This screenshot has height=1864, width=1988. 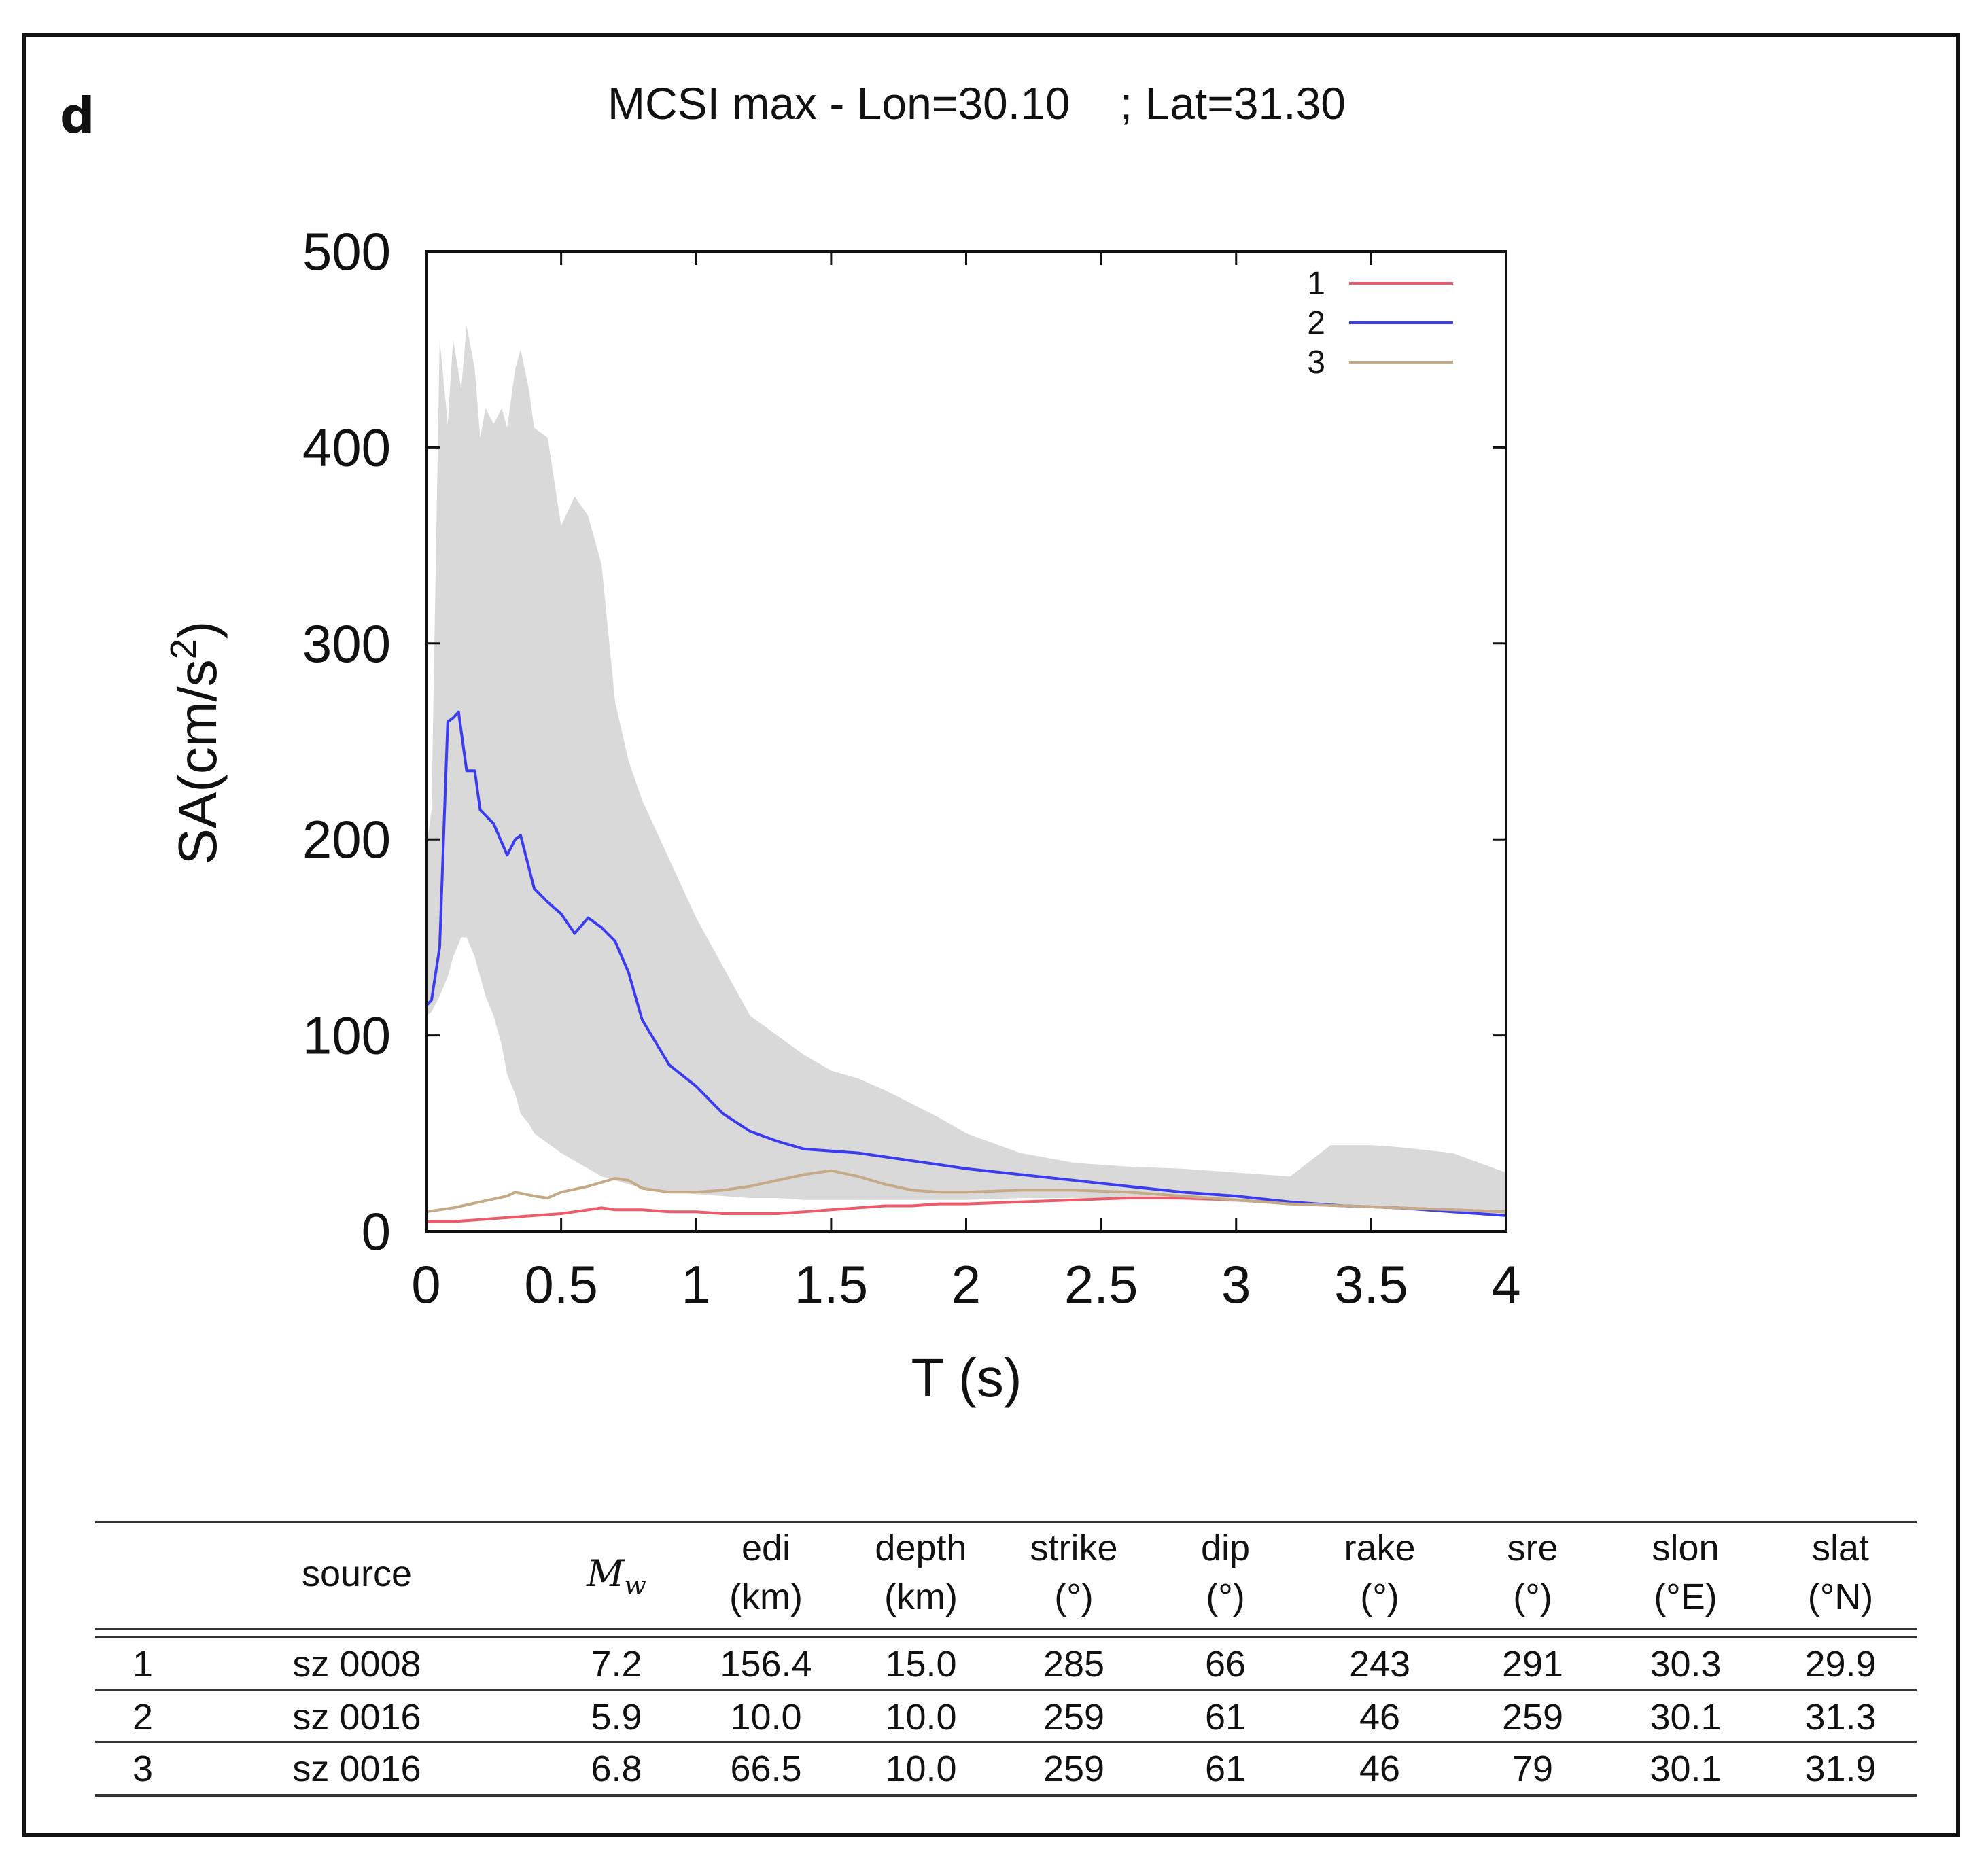 What do you see at coordinates (616, 1664) in the screenshot?
I see `table-cell: 7.2` at bounding box center [616, 1664].